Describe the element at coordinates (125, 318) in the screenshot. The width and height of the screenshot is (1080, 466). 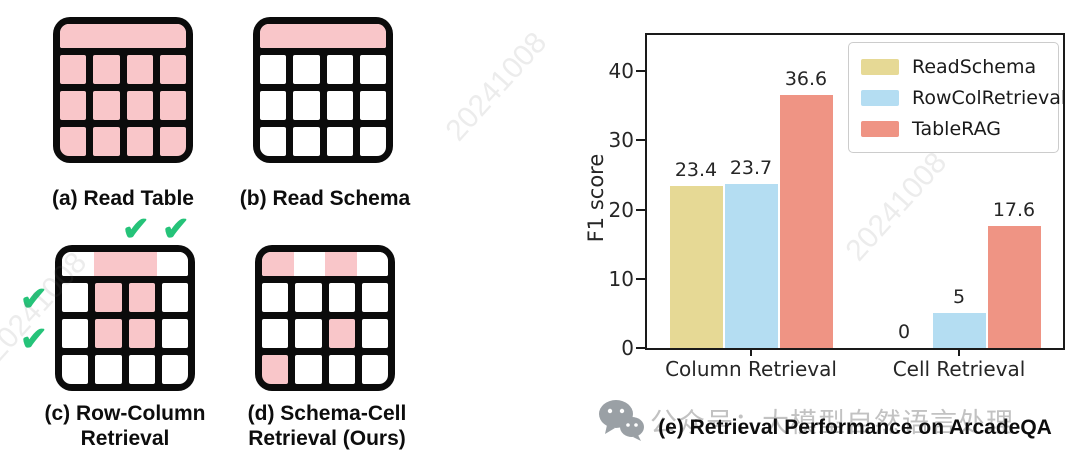
I see `diagram-row-column-retrieval` at that location.